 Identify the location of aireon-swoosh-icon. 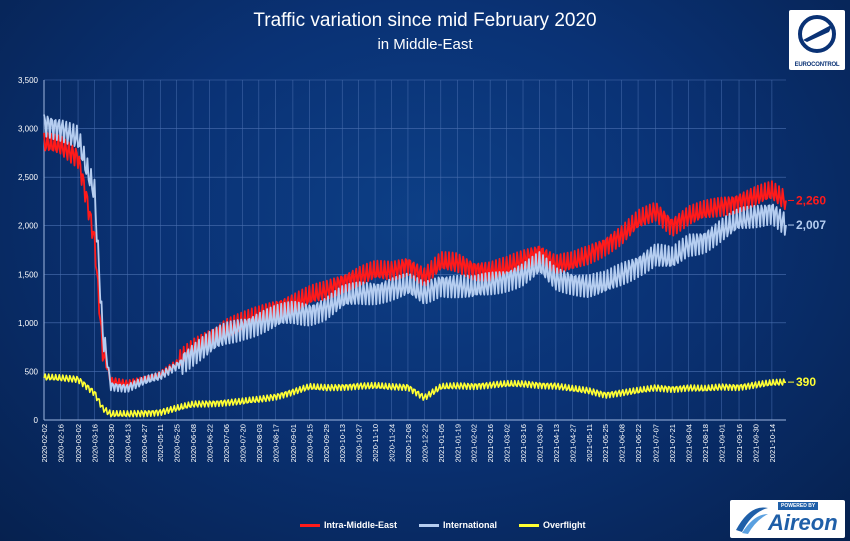
(752, 520).